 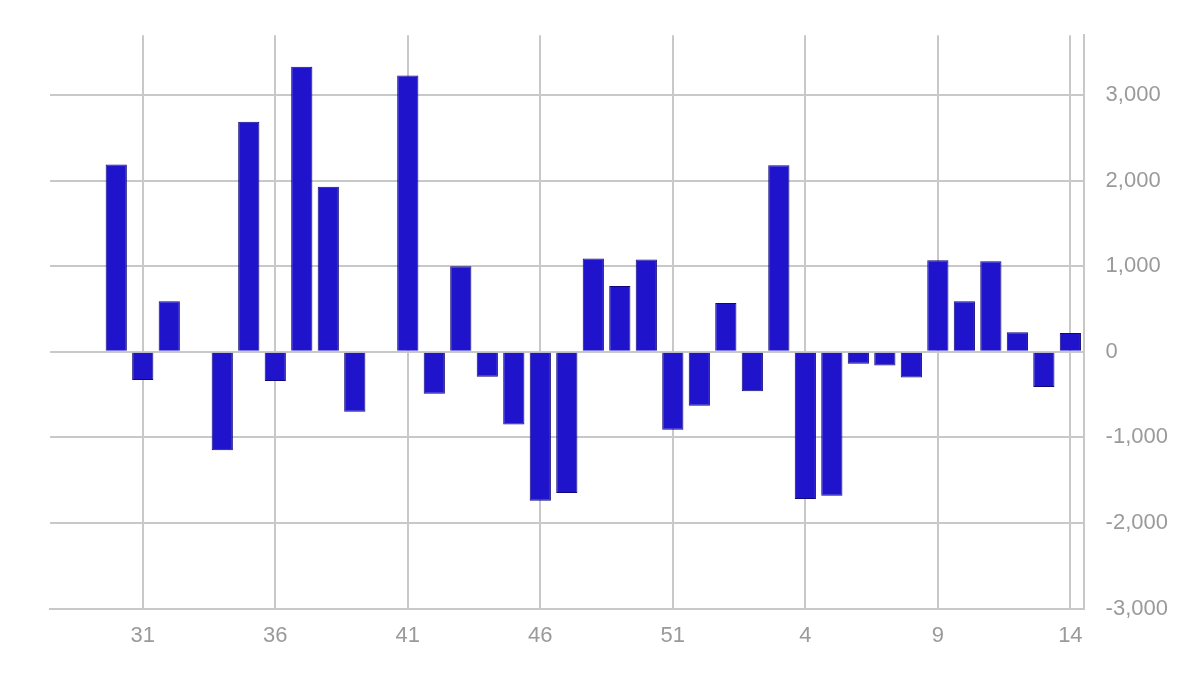 What do you see at coordinates (408, 634) in the screenshot?
I see `x-tick-label: 41` at bounding box center [408, 634].